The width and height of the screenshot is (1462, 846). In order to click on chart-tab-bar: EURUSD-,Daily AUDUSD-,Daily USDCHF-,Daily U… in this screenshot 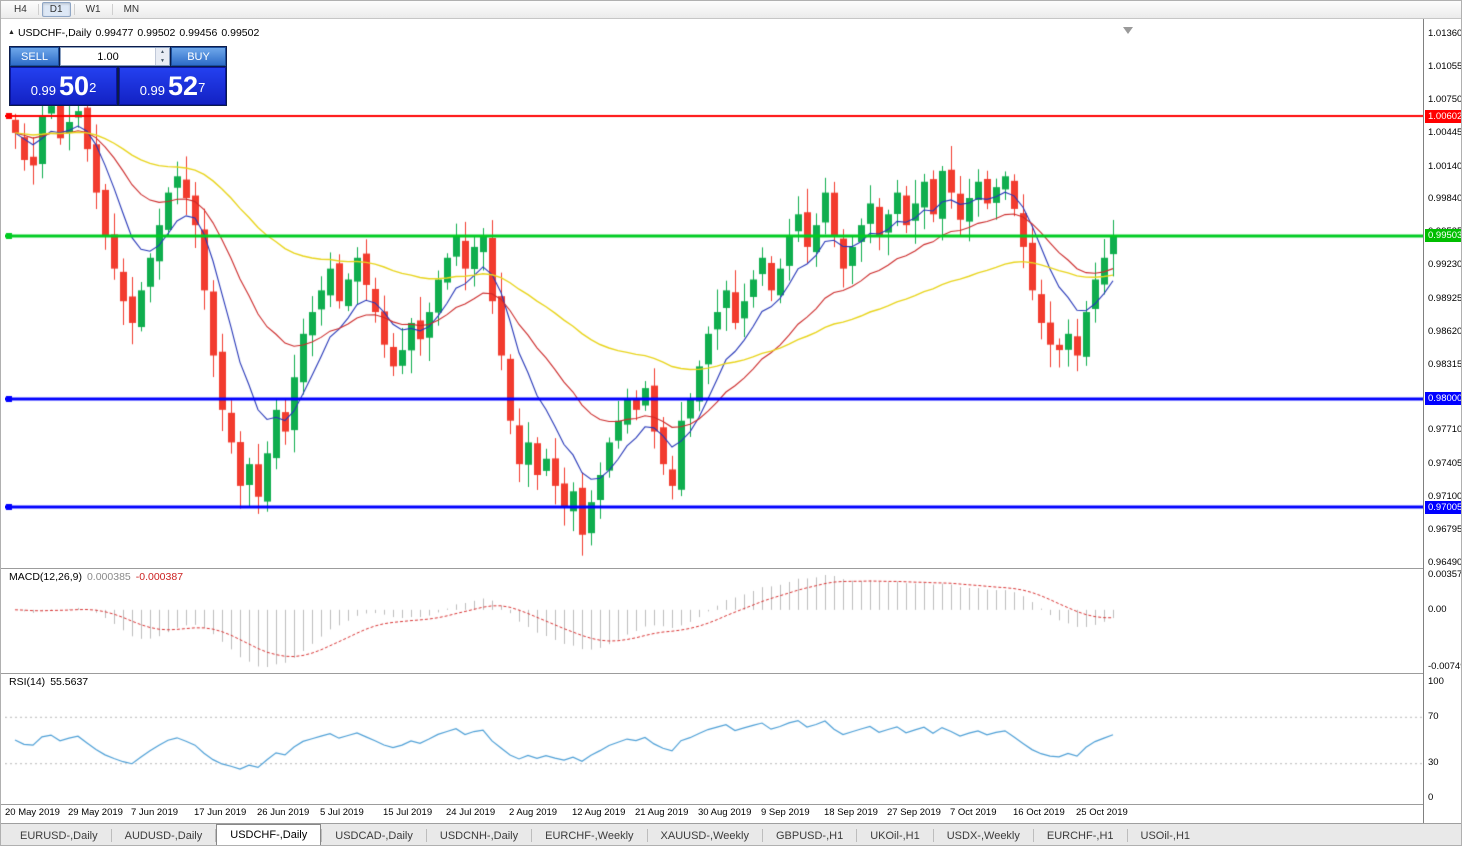, I will do `click(731, 834)`.